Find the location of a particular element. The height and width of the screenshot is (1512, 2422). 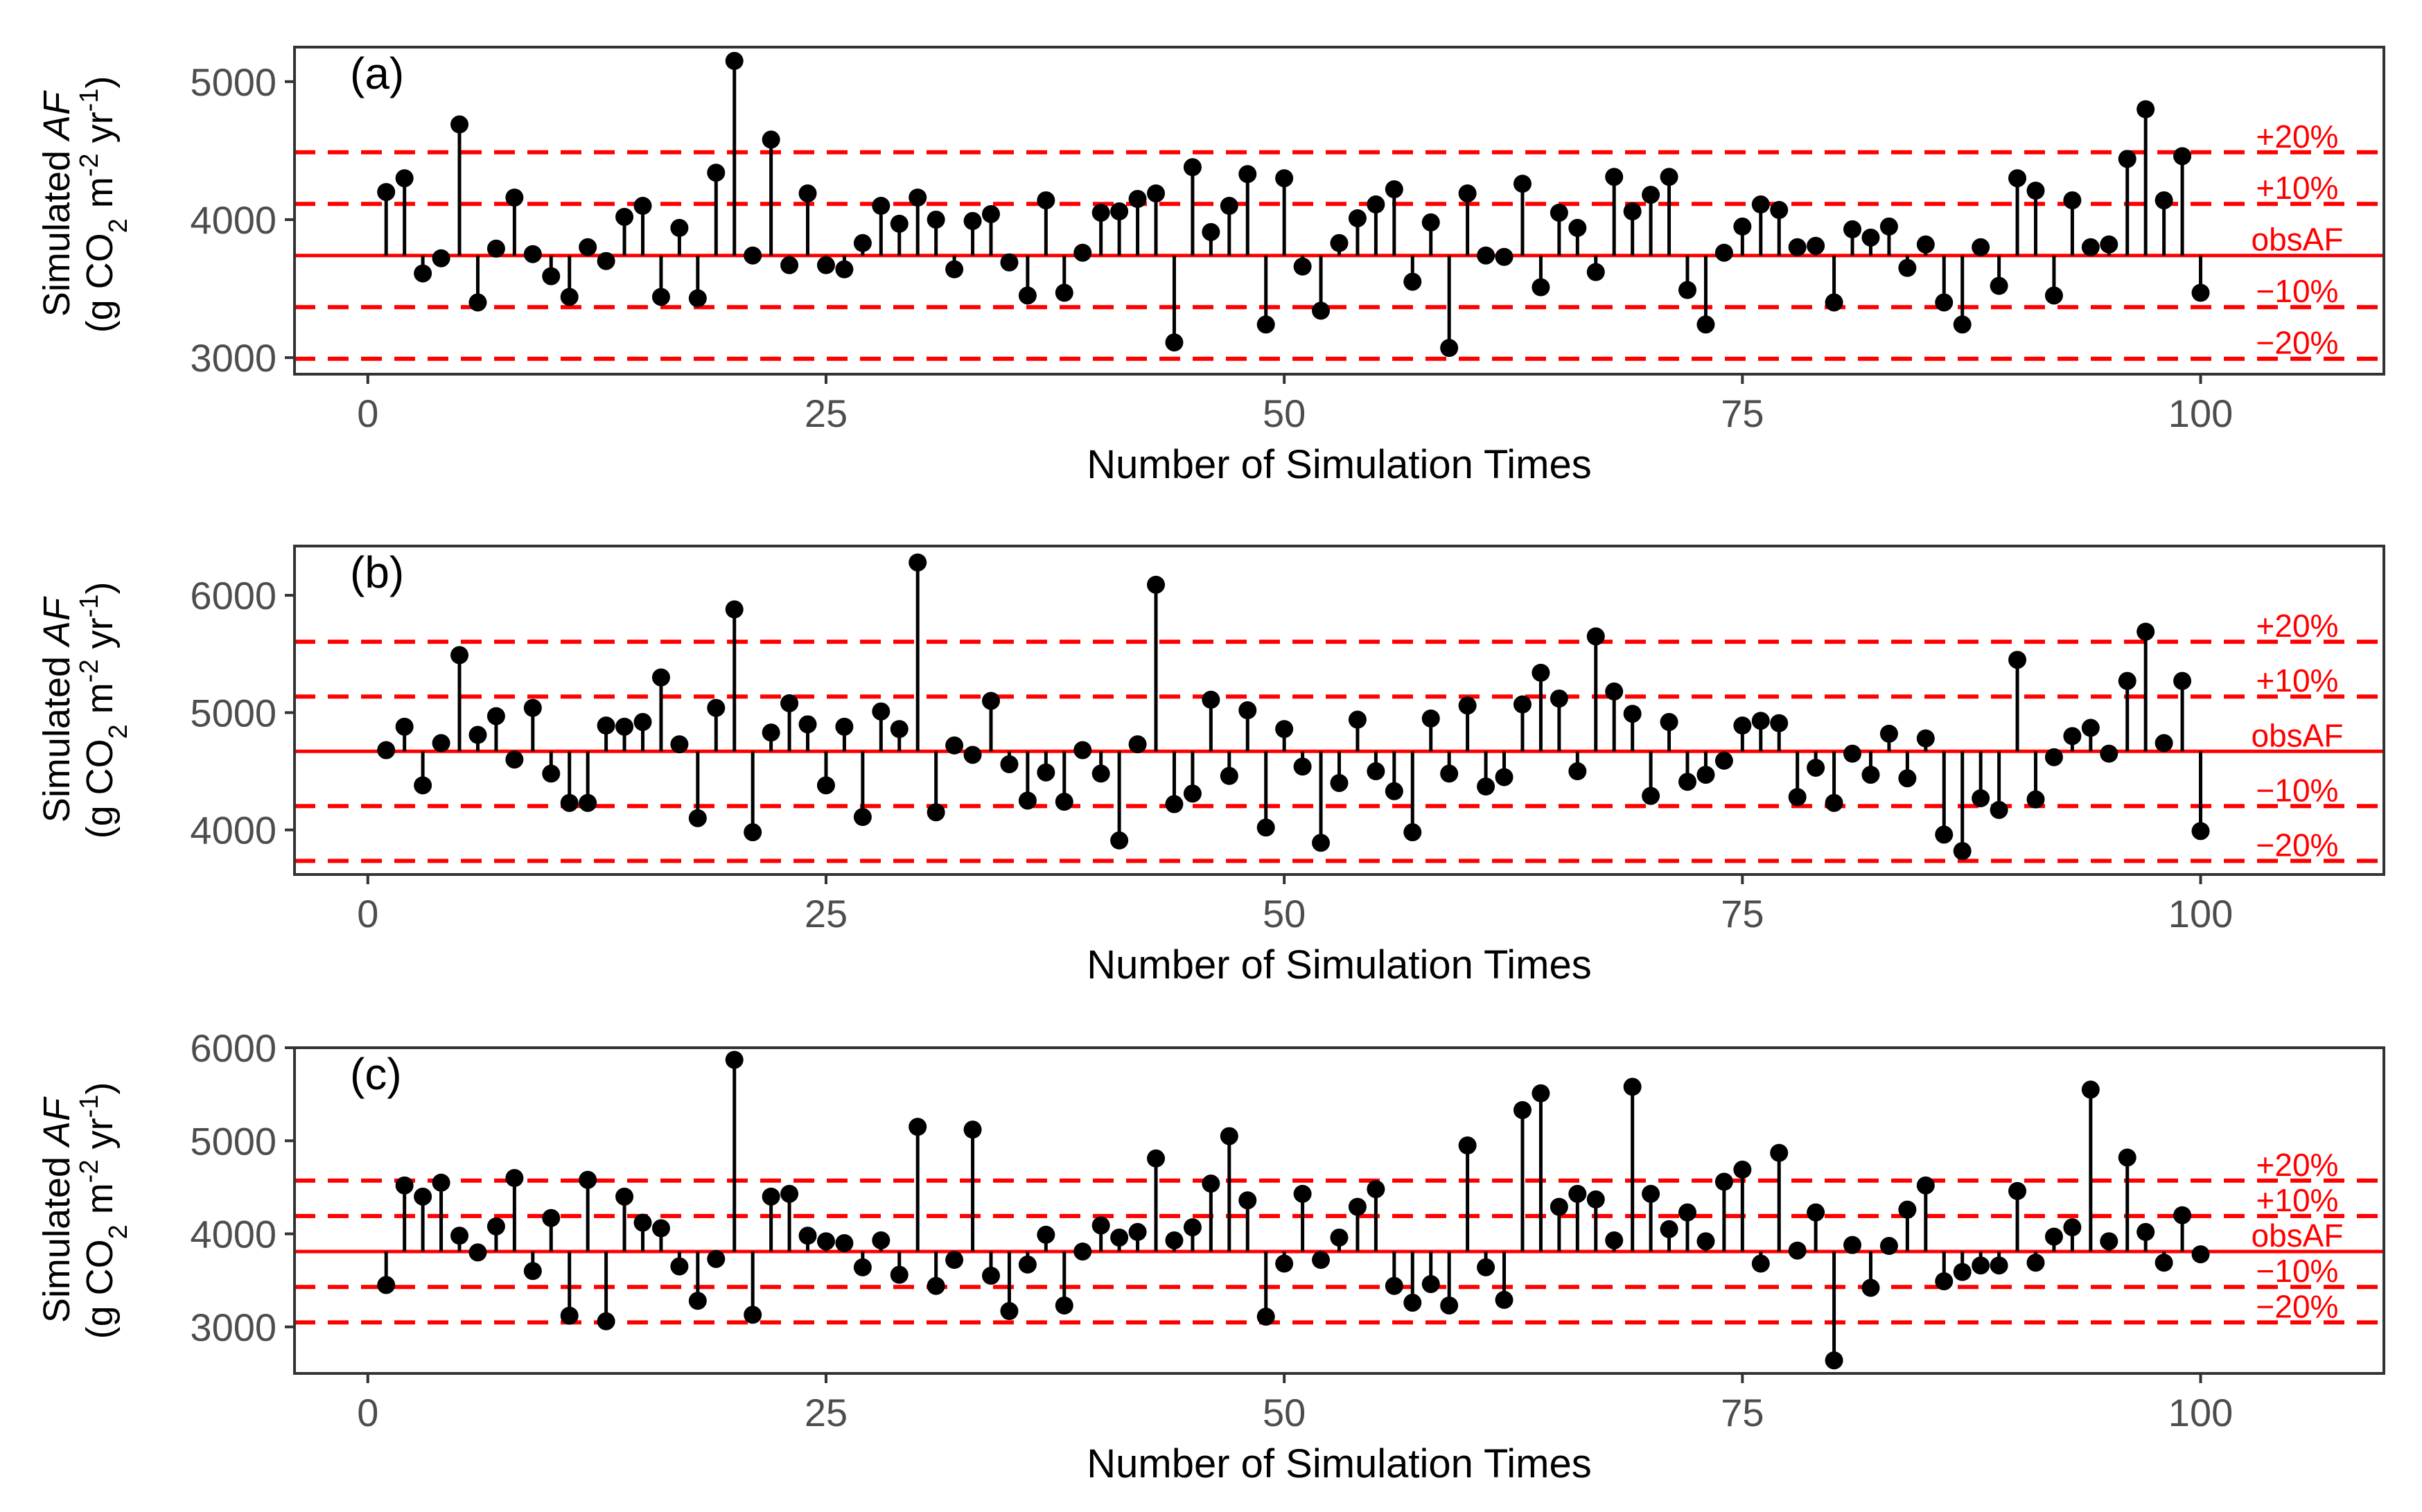

ref-label: −10% is located at coordinates (2298, 1271).